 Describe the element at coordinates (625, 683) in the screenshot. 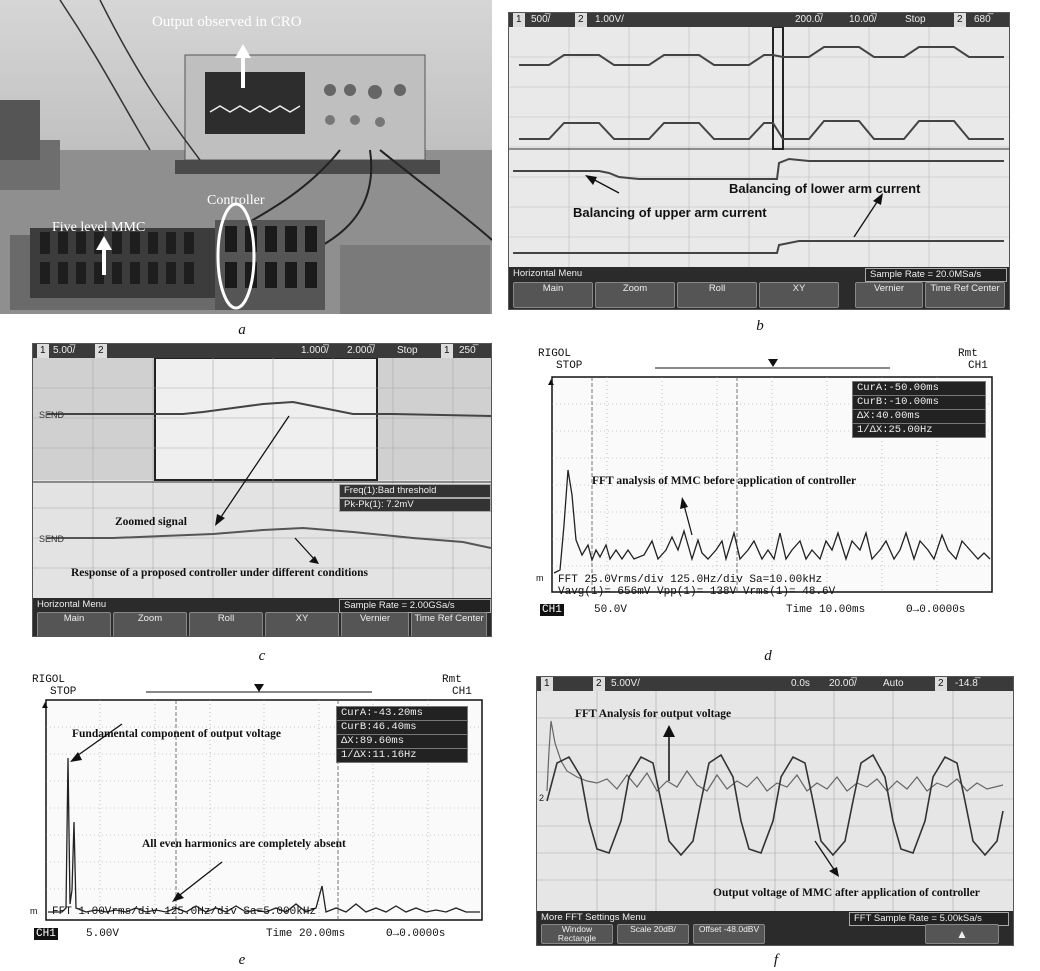

I see `ch2-scale: 5.00V/` at that location.